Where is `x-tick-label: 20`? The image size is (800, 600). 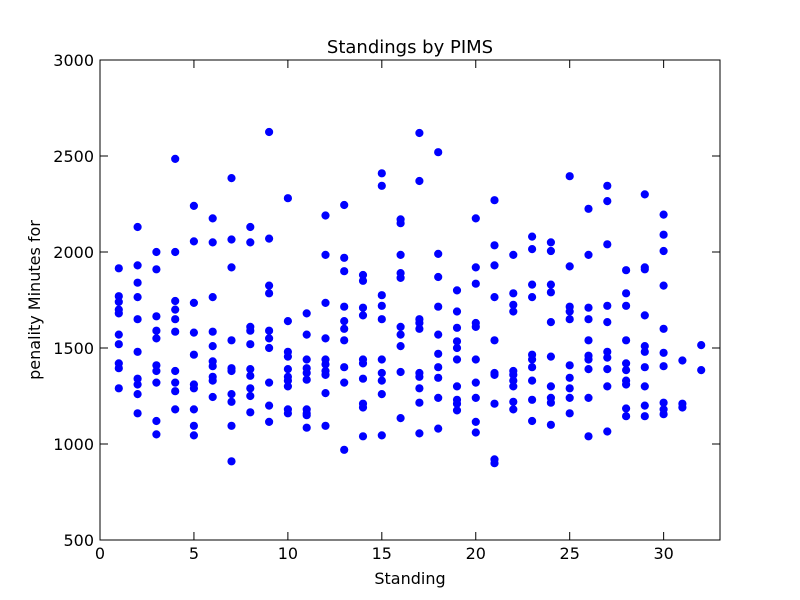 x-tick-label: 20 is located at coordinates (476, 553).